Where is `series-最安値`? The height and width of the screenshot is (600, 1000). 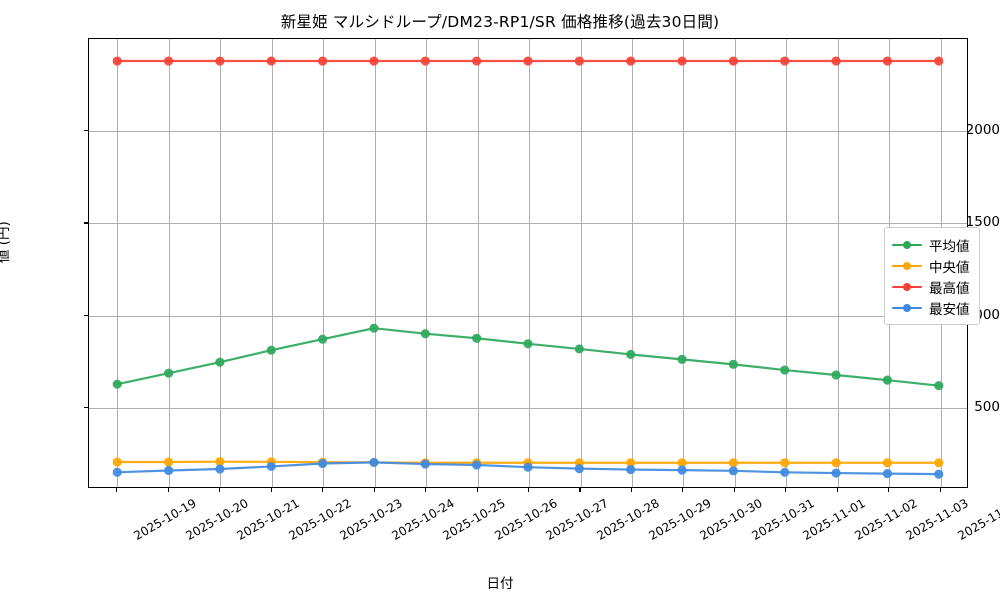 series-最安値 is located at coordinates (528, 468).